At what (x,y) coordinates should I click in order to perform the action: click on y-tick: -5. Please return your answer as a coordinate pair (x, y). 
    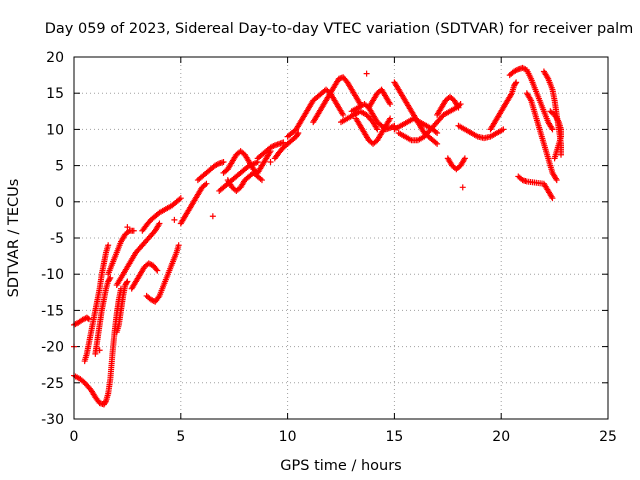
    Looking at the image, I should click on (329, 239).